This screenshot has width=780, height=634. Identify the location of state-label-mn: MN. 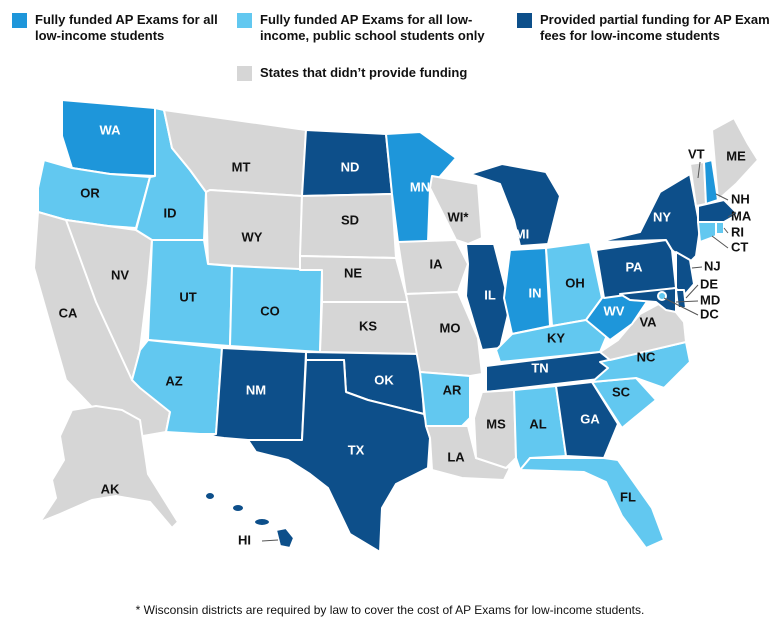
(420, 186).